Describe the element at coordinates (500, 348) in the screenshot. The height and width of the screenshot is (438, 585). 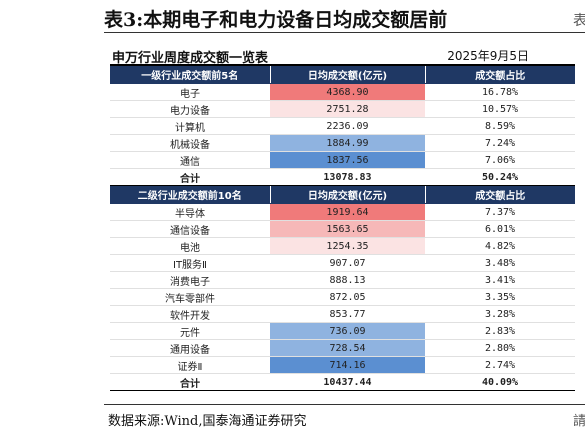
I see `turnover-share: 2.80%` at that location.